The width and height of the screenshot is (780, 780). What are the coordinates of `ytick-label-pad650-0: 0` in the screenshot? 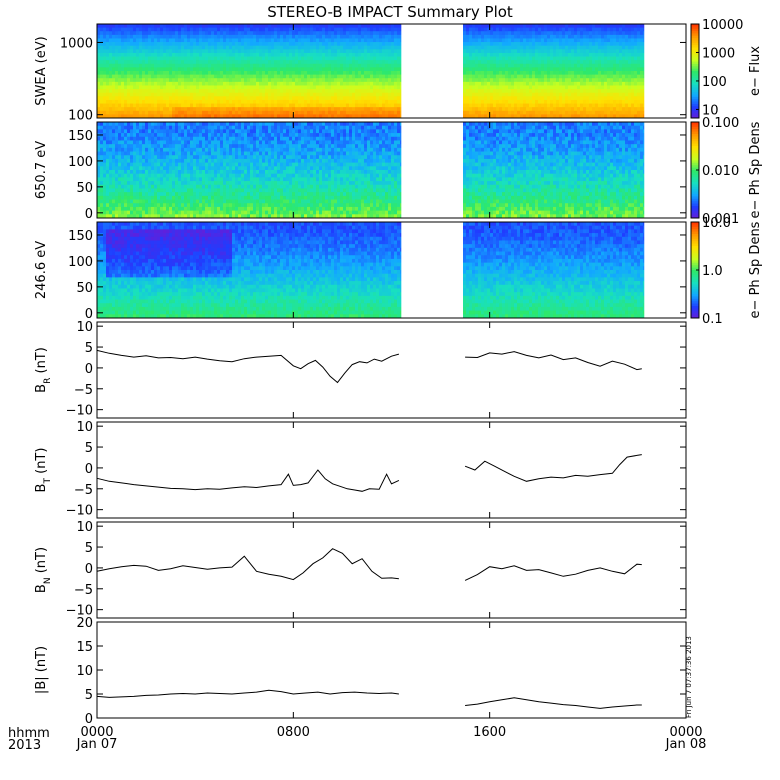 It's located at (89, 214).